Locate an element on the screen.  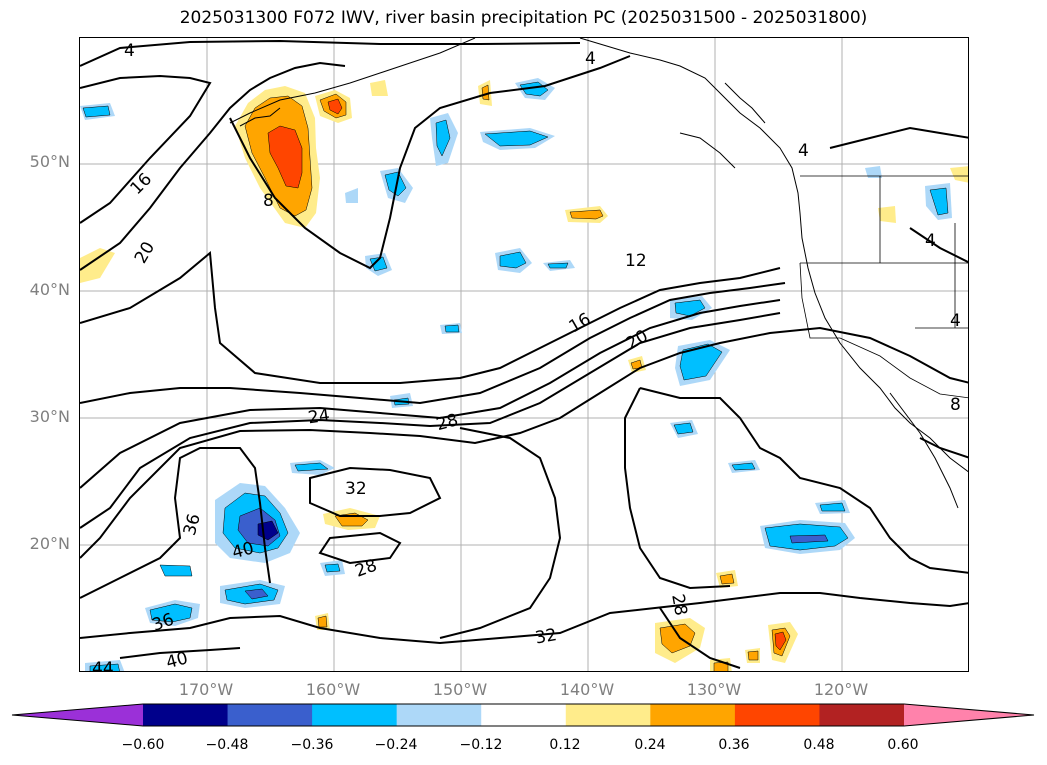
lon-label-140w: 140°W is located at coordinates (587, 689).